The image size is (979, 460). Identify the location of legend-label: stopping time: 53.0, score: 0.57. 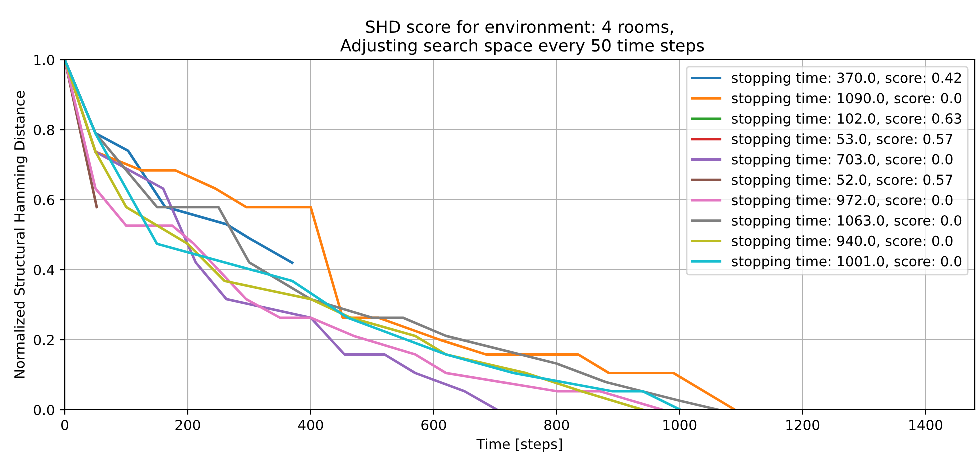
(842, 141).